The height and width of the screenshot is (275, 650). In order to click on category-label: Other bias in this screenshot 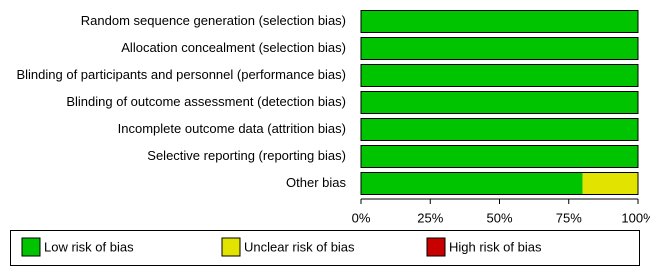, I will do `click(316, 182)`.